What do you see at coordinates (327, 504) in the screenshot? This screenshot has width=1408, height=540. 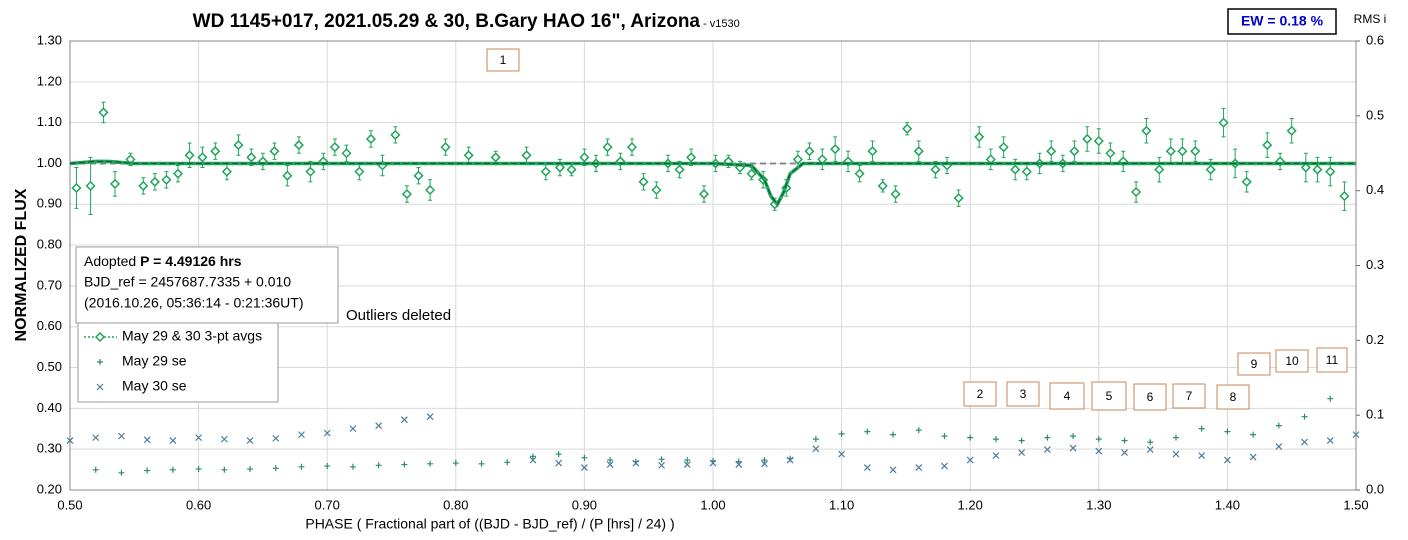 I see `x-tick-label: 0.70` at bounding box center [327, 504].